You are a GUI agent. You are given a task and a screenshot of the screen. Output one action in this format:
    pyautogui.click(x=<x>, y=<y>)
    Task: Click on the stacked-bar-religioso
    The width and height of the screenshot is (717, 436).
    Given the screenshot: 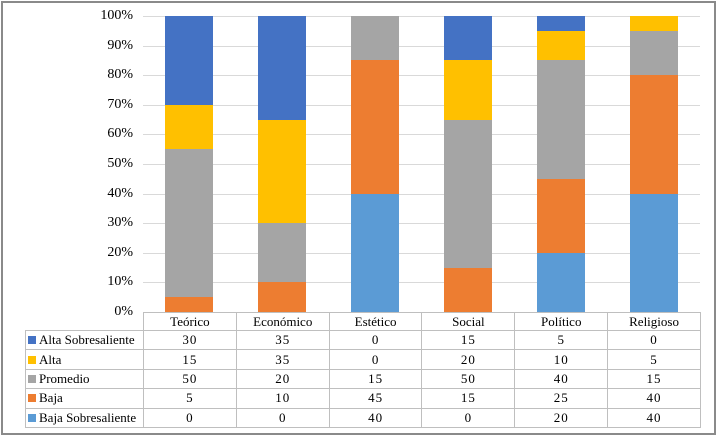 What is the action you would take?
    pyautogui.click(x=653, y=164)
    